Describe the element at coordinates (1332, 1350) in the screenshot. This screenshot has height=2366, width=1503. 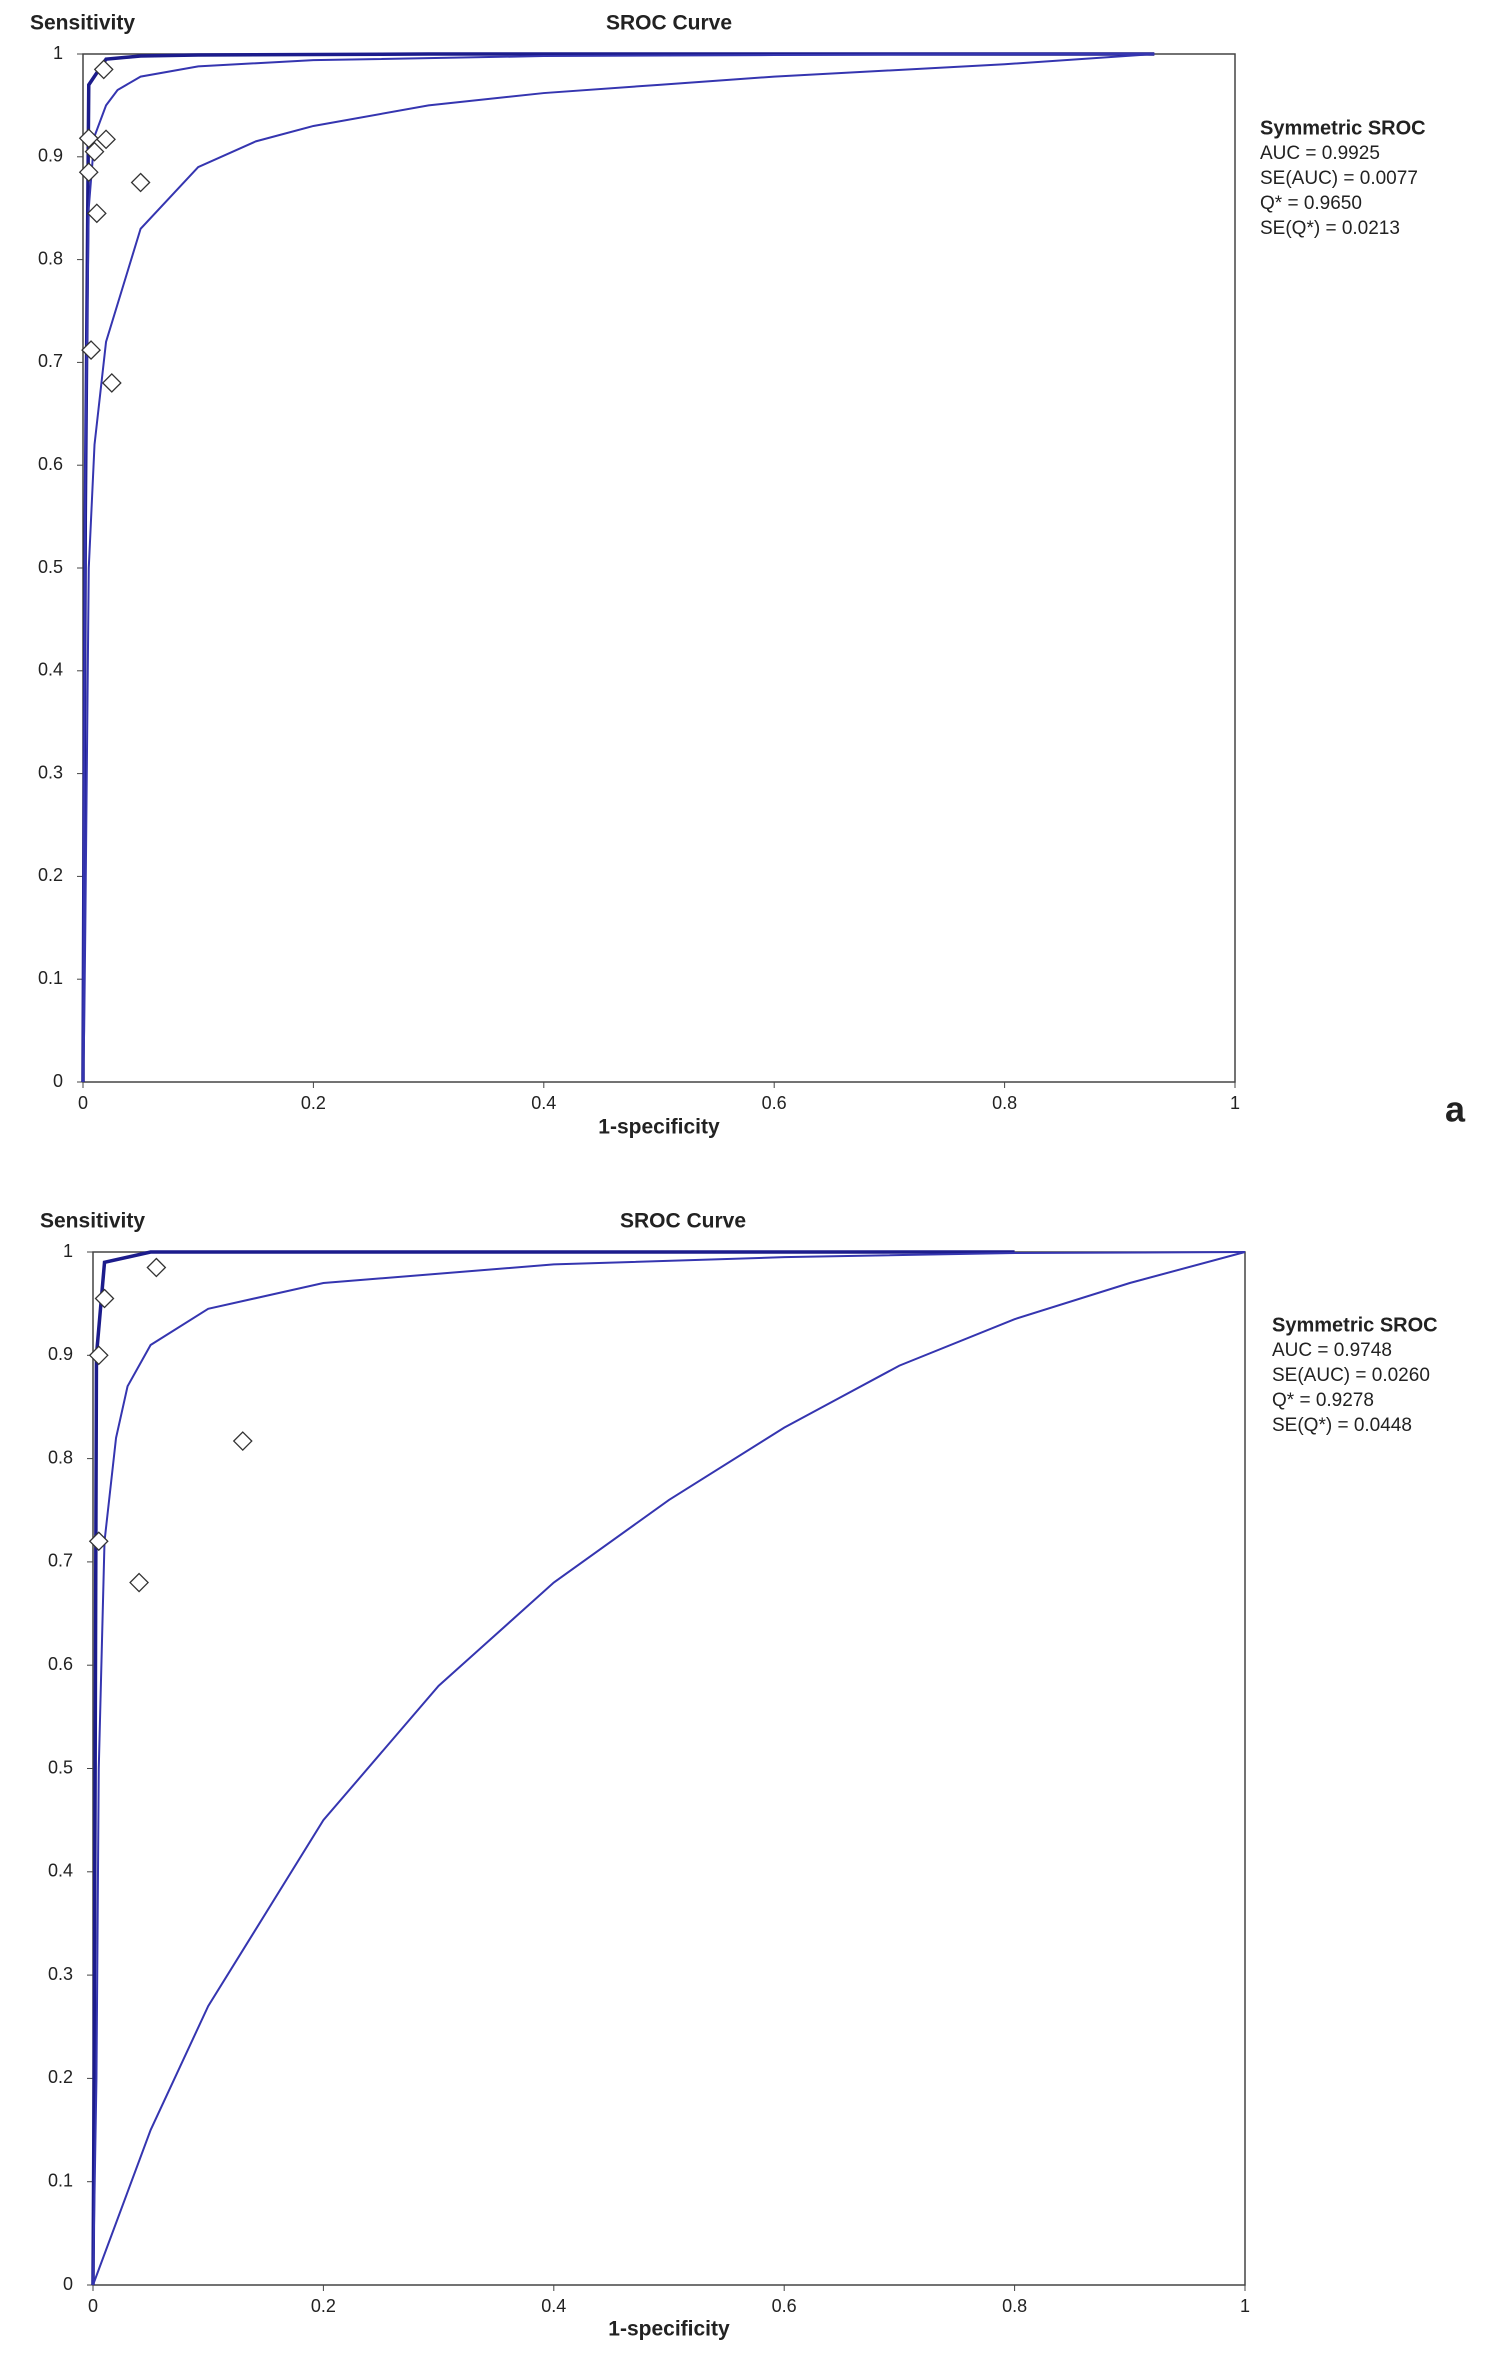
I see `annotation: AUC = 0.9748` at that location.